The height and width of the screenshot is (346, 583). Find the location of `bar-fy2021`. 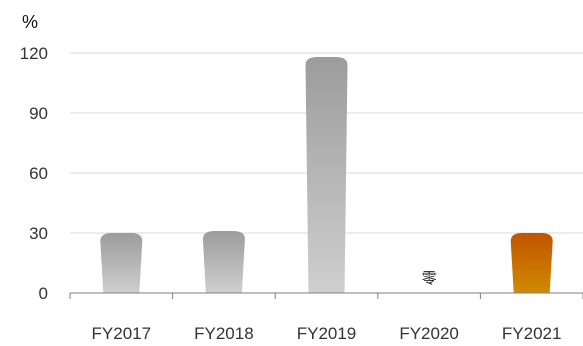

bar-fy2021 is located at coordinates (531, 263).